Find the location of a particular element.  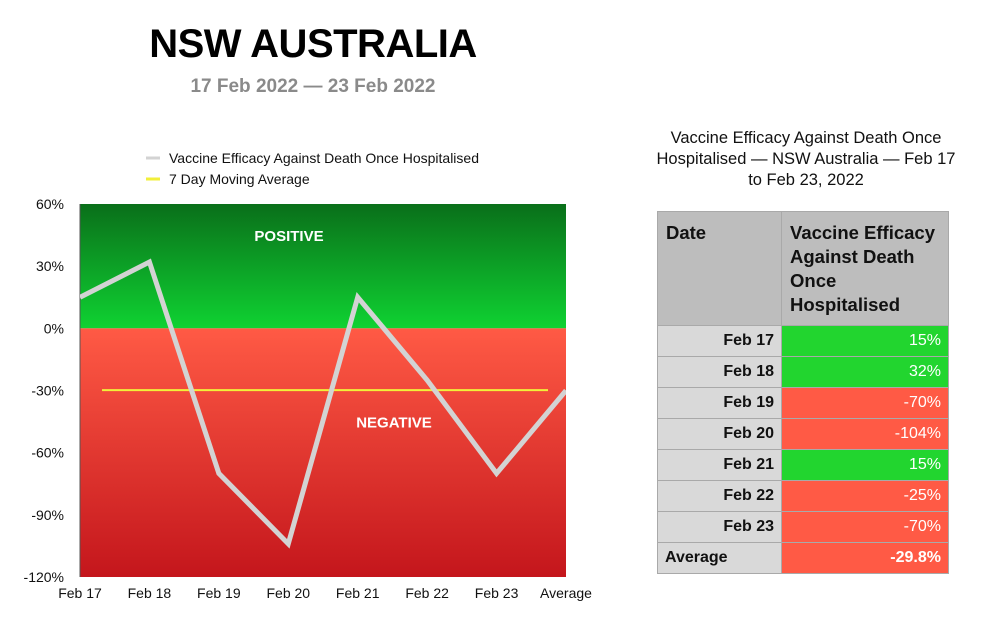

table-row: Feb 18 32% is located at coordinates (803, 372).